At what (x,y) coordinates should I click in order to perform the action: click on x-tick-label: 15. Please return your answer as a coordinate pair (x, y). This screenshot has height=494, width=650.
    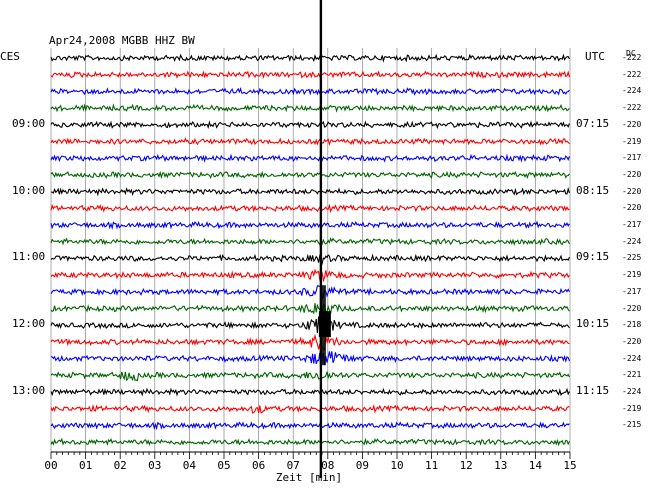
    Looking at the image, I should click on (570, 465).